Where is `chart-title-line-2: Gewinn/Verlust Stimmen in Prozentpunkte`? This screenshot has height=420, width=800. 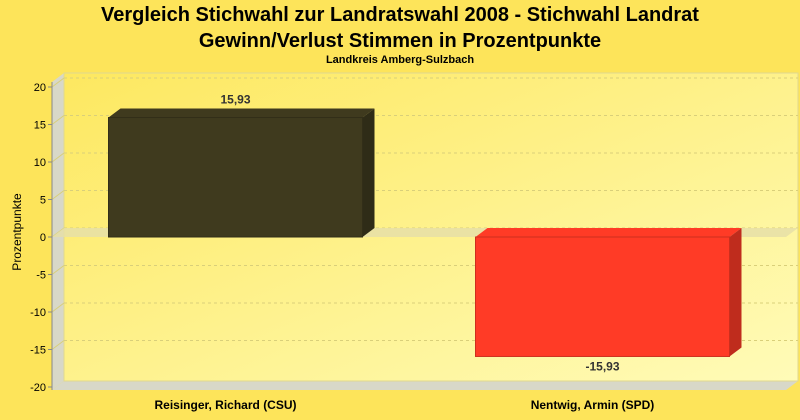 chart-title-line-2: Gewinn/Verlust Stimmen in Prozentpunkte is located at coordinates (400, 41).